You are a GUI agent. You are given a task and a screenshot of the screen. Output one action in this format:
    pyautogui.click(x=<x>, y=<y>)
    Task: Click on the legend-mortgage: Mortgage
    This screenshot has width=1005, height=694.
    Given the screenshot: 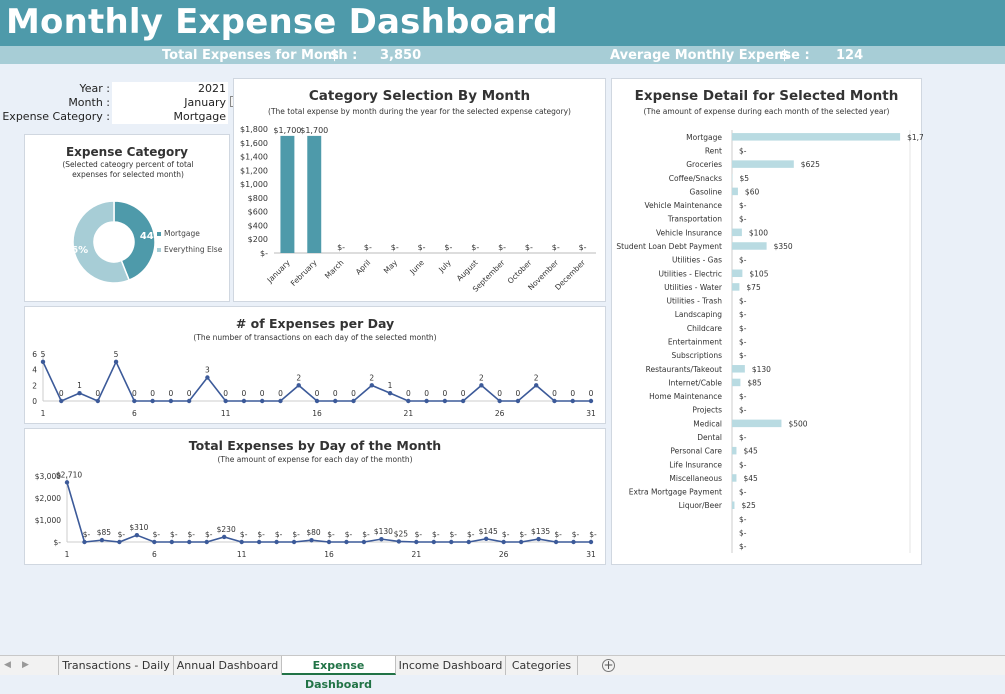 What is the action you would take?
    pyautogui.click(x=182, y=233)
    